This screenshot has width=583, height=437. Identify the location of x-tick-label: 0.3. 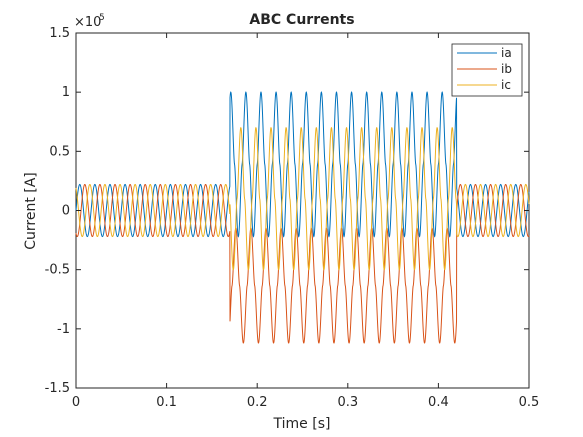
(347, 402).